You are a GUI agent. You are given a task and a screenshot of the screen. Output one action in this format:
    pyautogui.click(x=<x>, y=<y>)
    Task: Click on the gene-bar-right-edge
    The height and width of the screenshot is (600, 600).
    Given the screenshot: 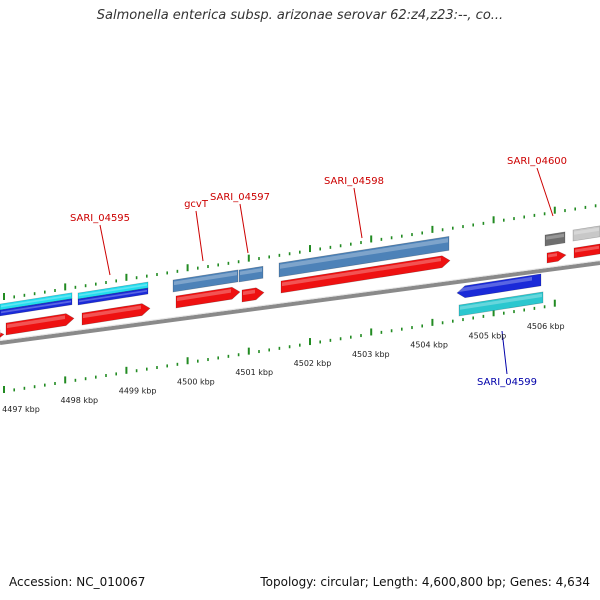 What is the action you would take?
    pyautogui.click(x=586, y=233)
    